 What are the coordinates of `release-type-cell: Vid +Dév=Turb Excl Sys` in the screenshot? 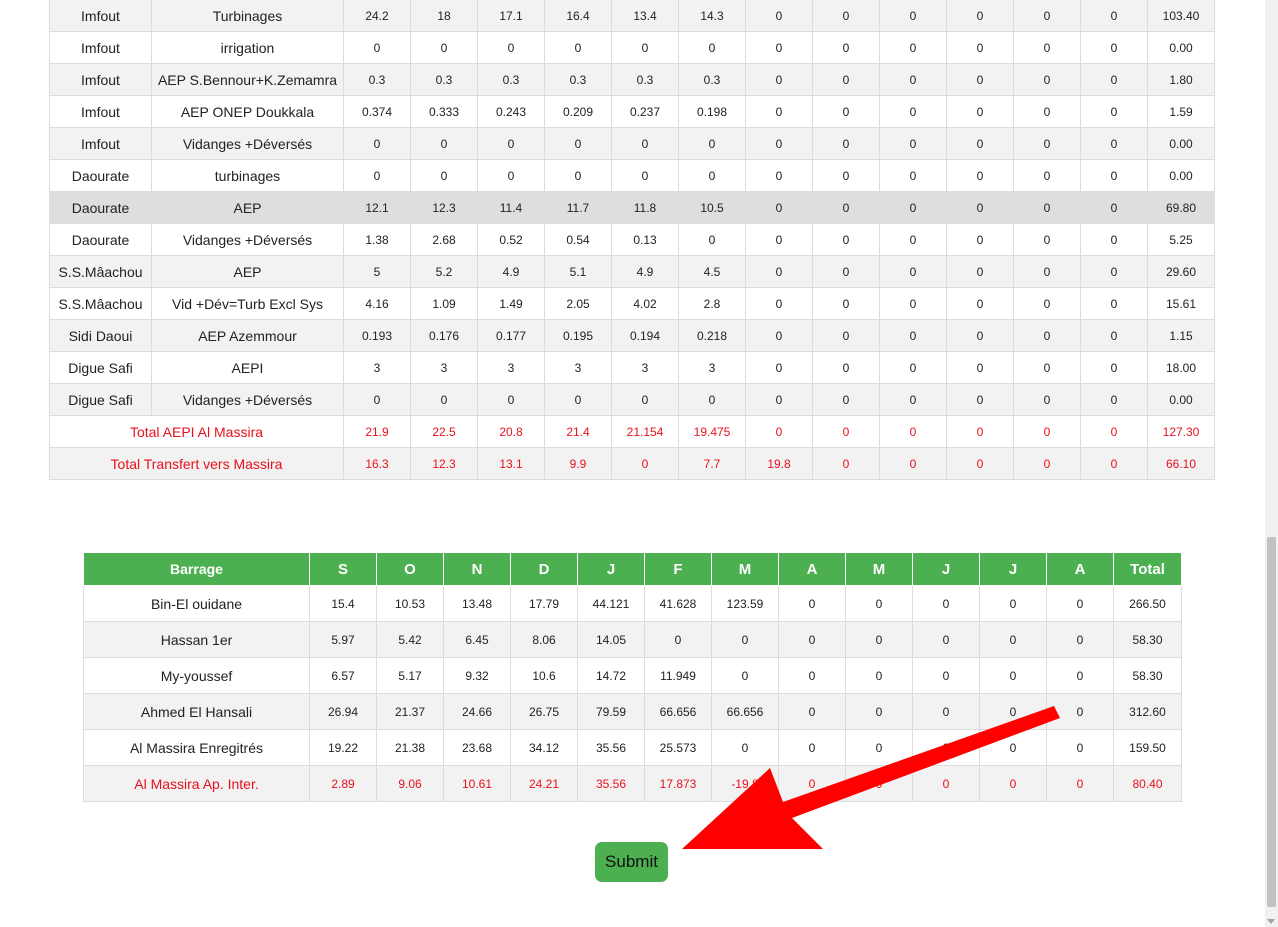 It's located at (247, 303).